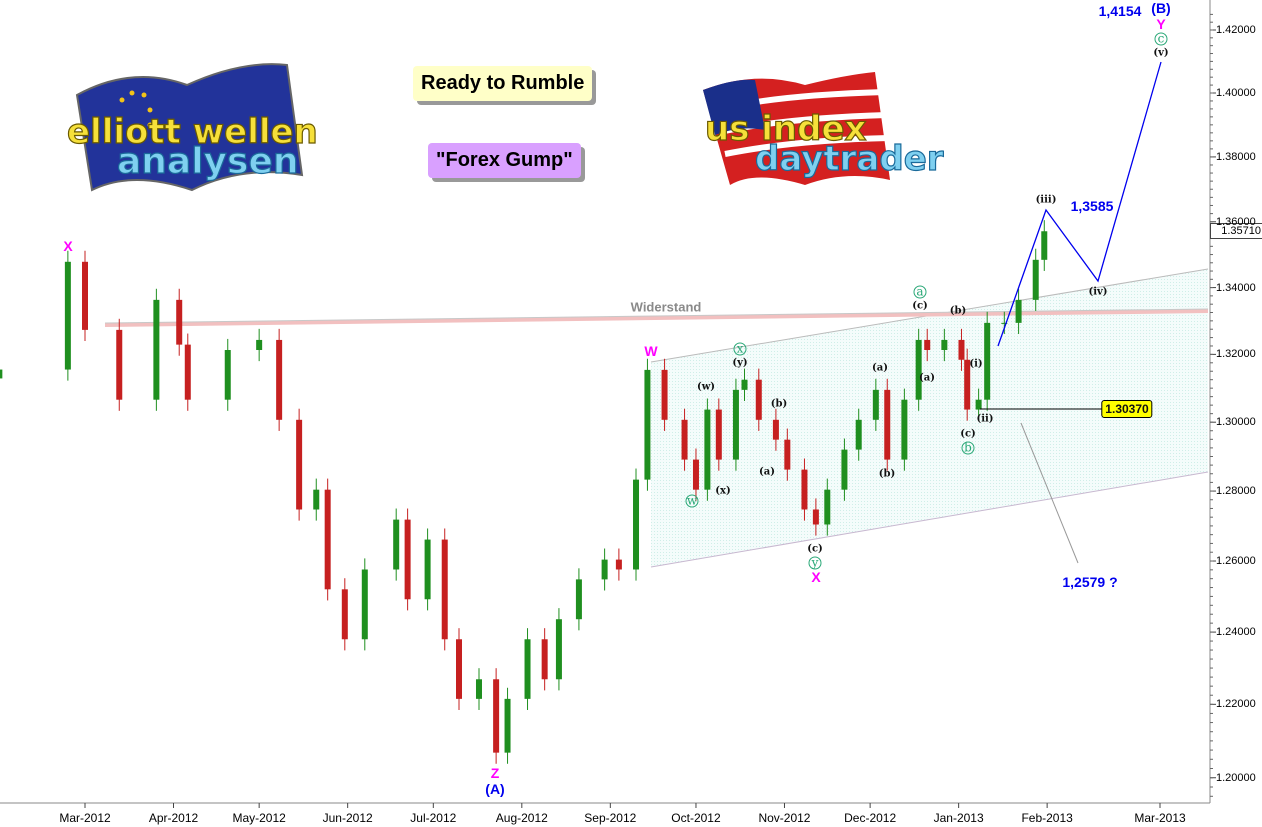 This screenshot has width=1262, height=827. I want to click on y-axis-ticks, so click(1213, 405).